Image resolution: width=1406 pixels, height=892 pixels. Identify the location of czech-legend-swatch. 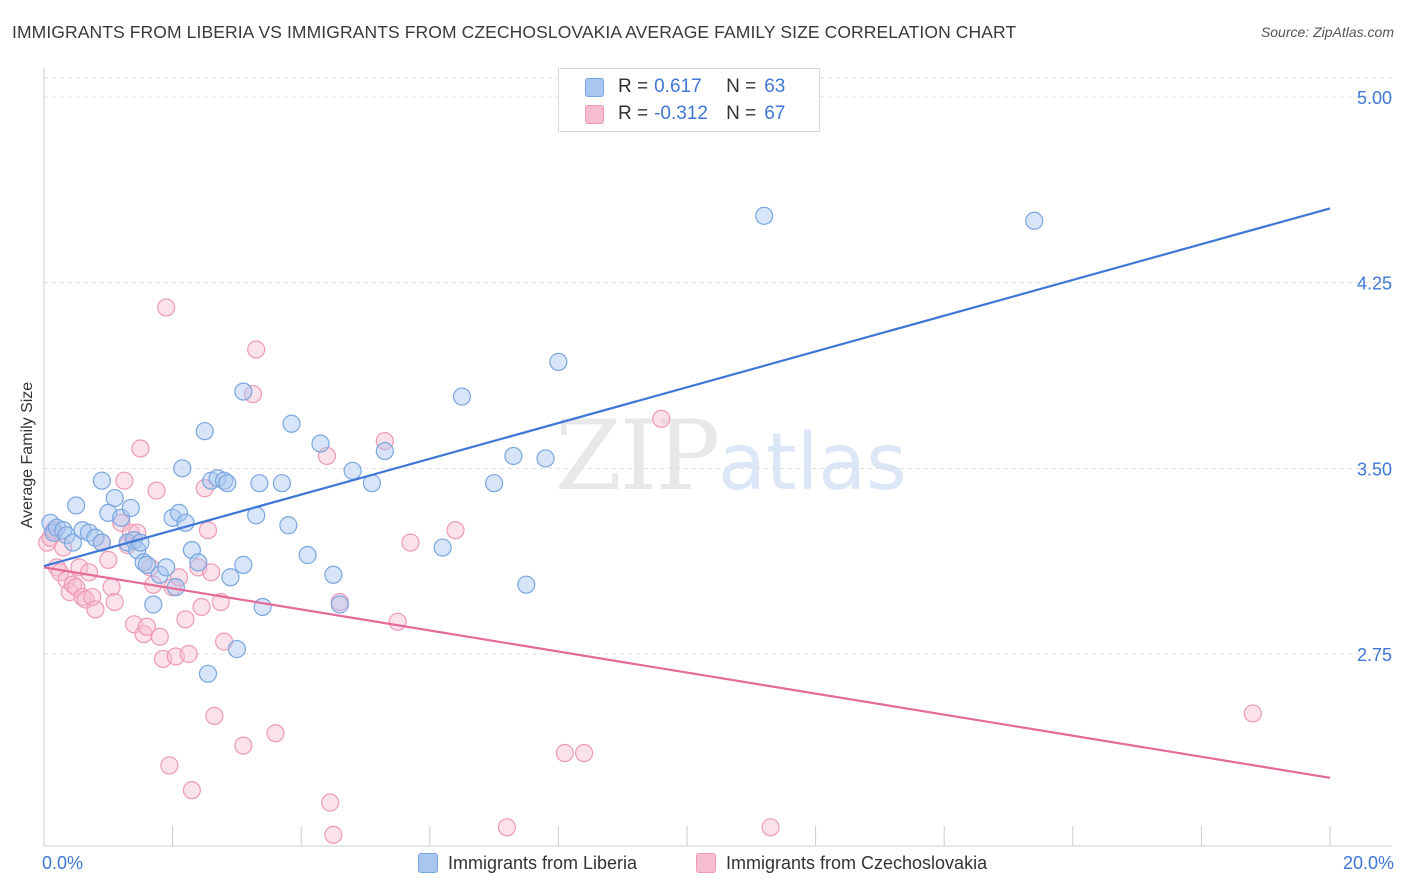
(706, 863).